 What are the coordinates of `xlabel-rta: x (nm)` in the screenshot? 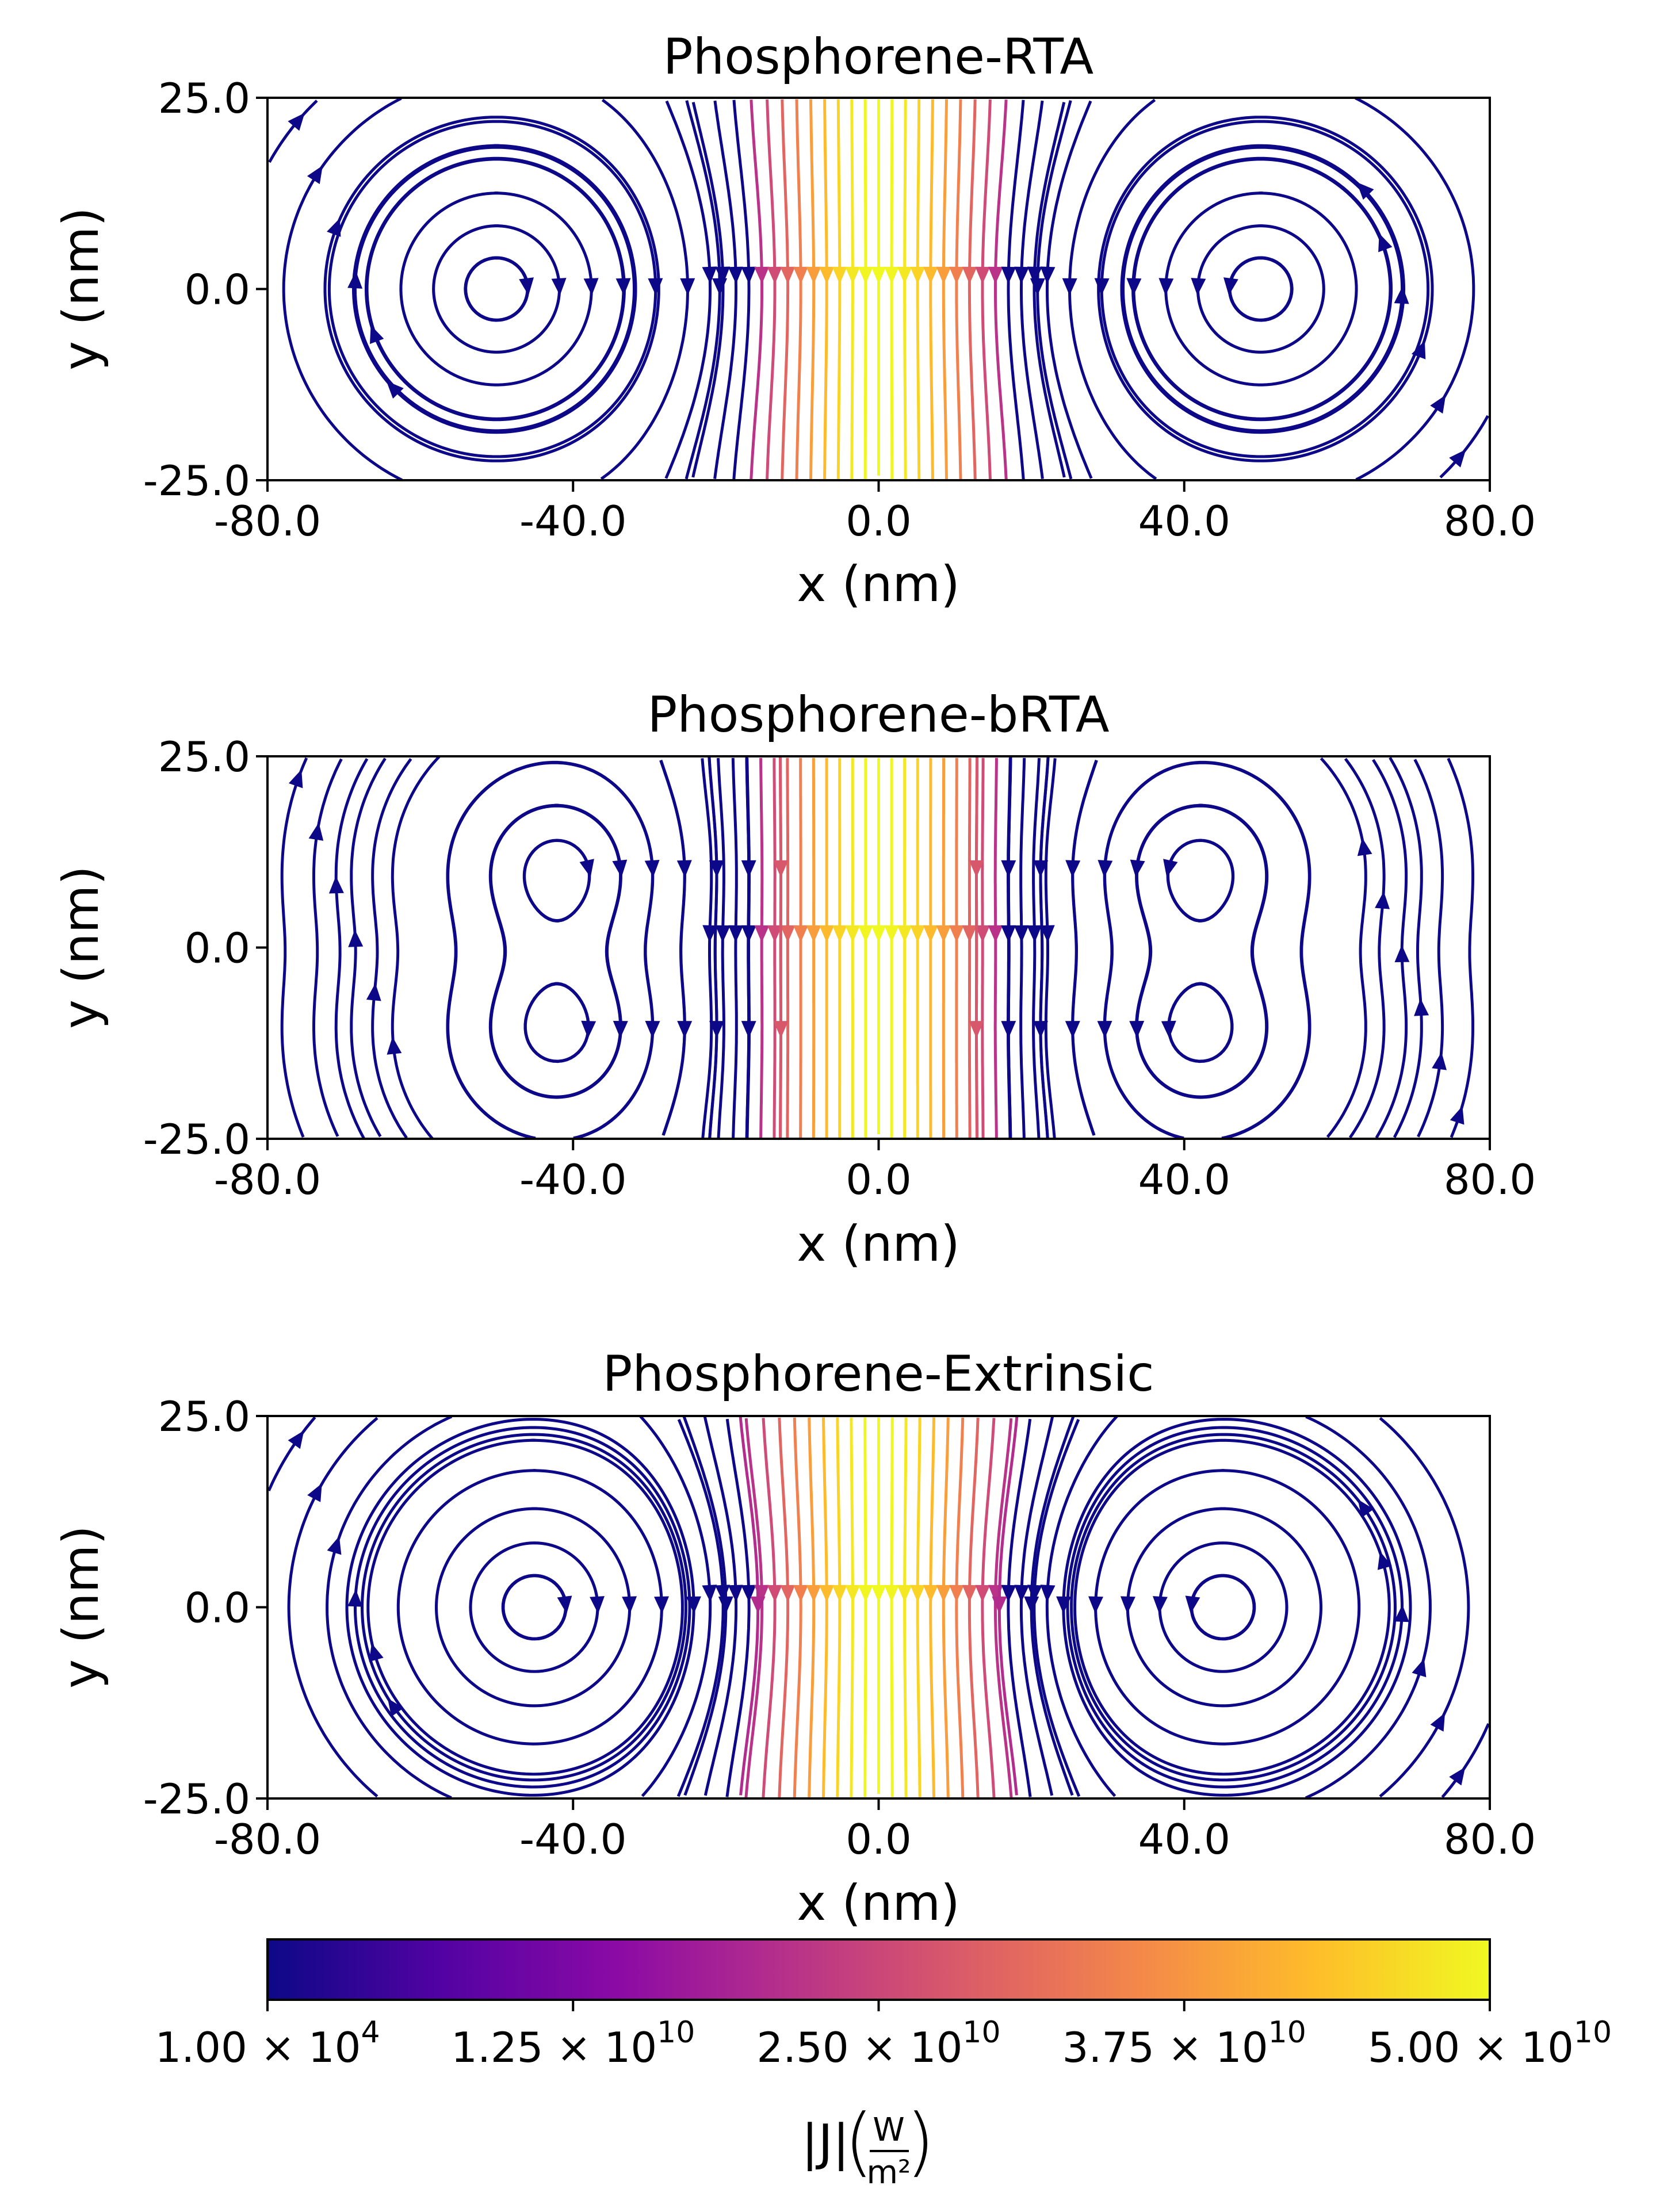 It's located at (878, 584).